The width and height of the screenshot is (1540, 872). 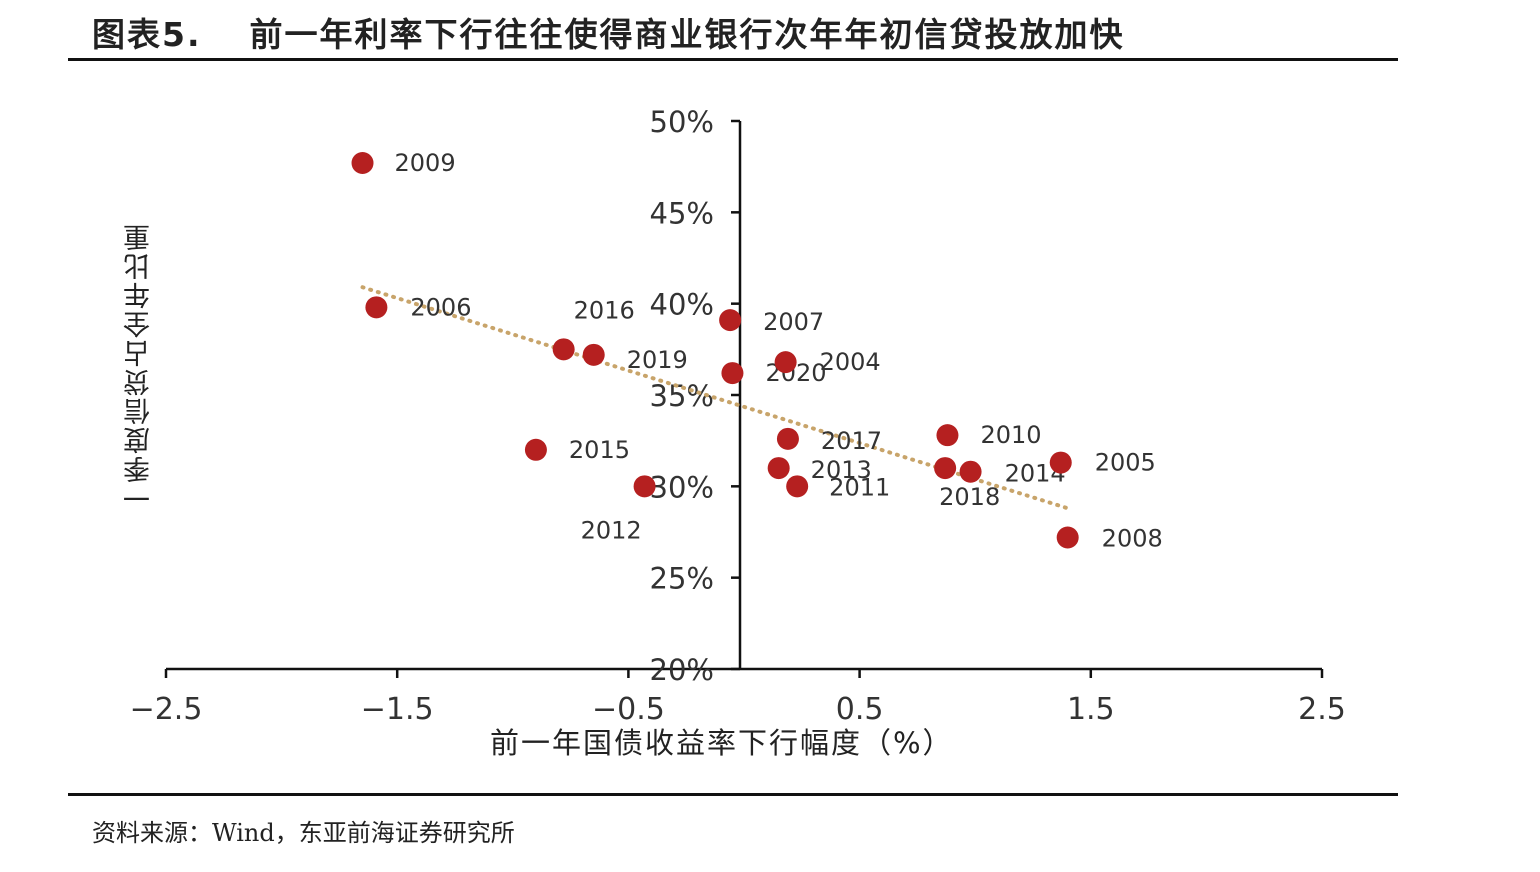 What do you see at coordinates (1010, 435) in the screenshot?
I see `data-label-2010: 2010` at bounding box center [1010, 435].